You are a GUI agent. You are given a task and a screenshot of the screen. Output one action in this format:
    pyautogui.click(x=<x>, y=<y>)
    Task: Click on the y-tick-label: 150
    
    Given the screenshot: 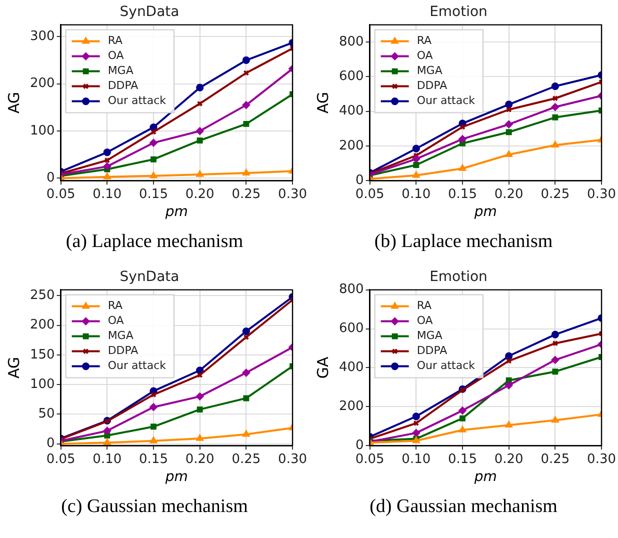 What is the action you would take?
    pyautogui.click(x=42, y=354)
    